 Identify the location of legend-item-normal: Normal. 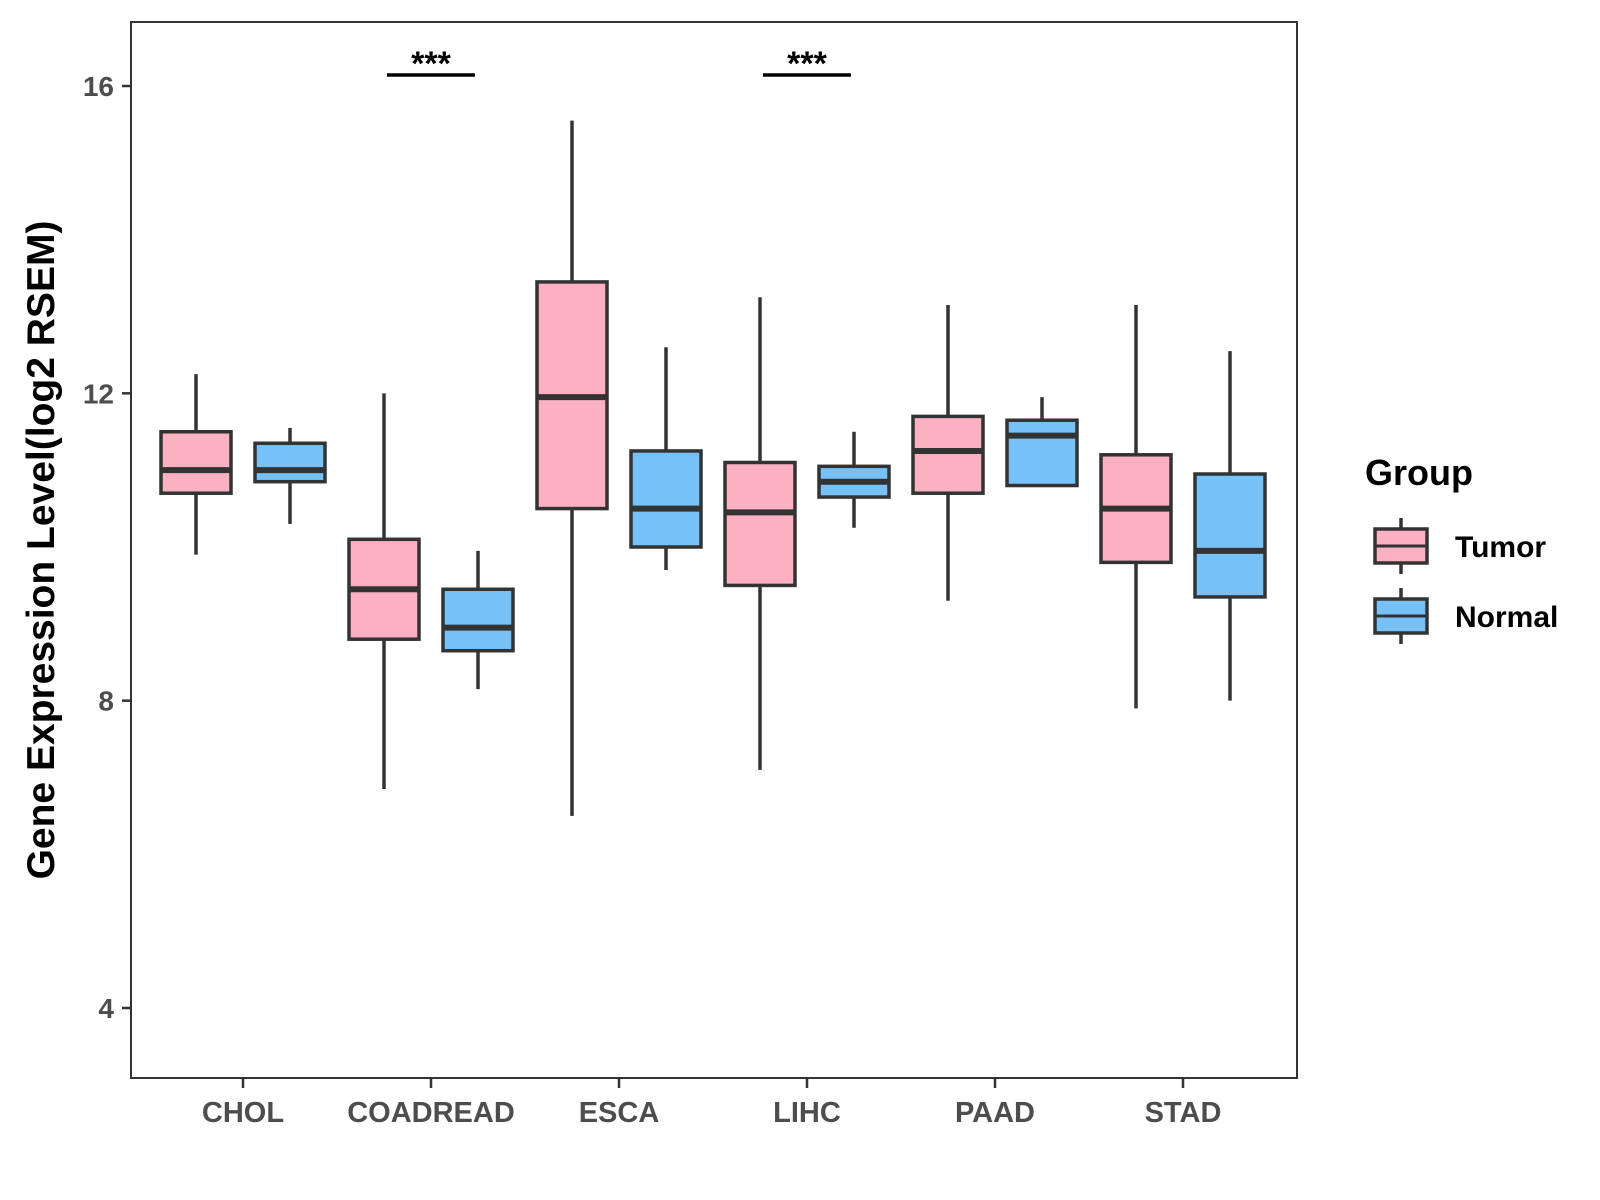
(1465, 616).